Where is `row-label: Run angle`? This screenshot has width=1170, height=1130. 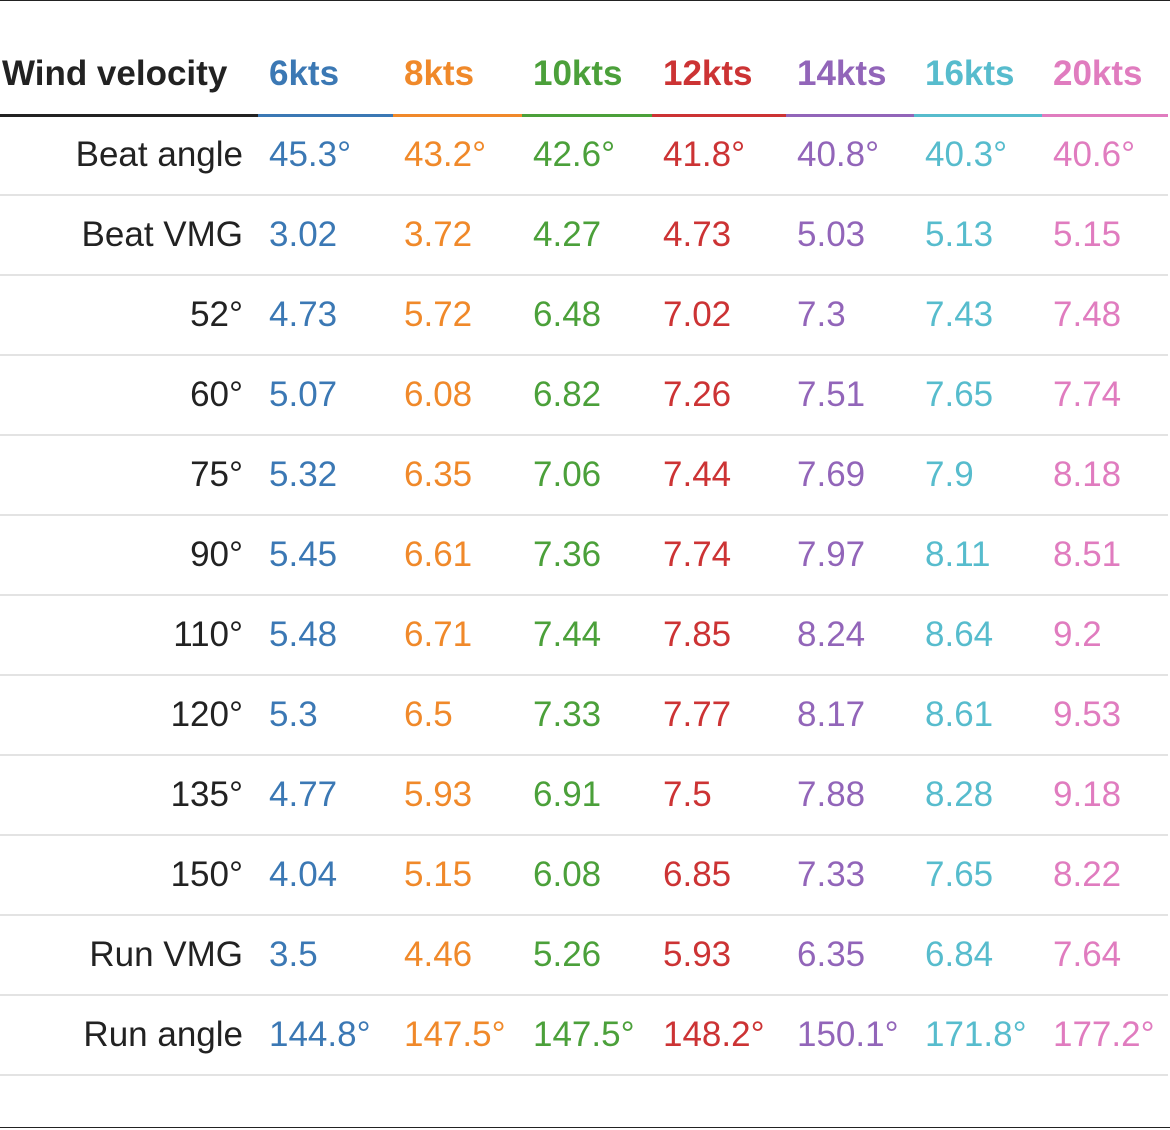 row-label: Run angle is located at coordinates (129, 1035).